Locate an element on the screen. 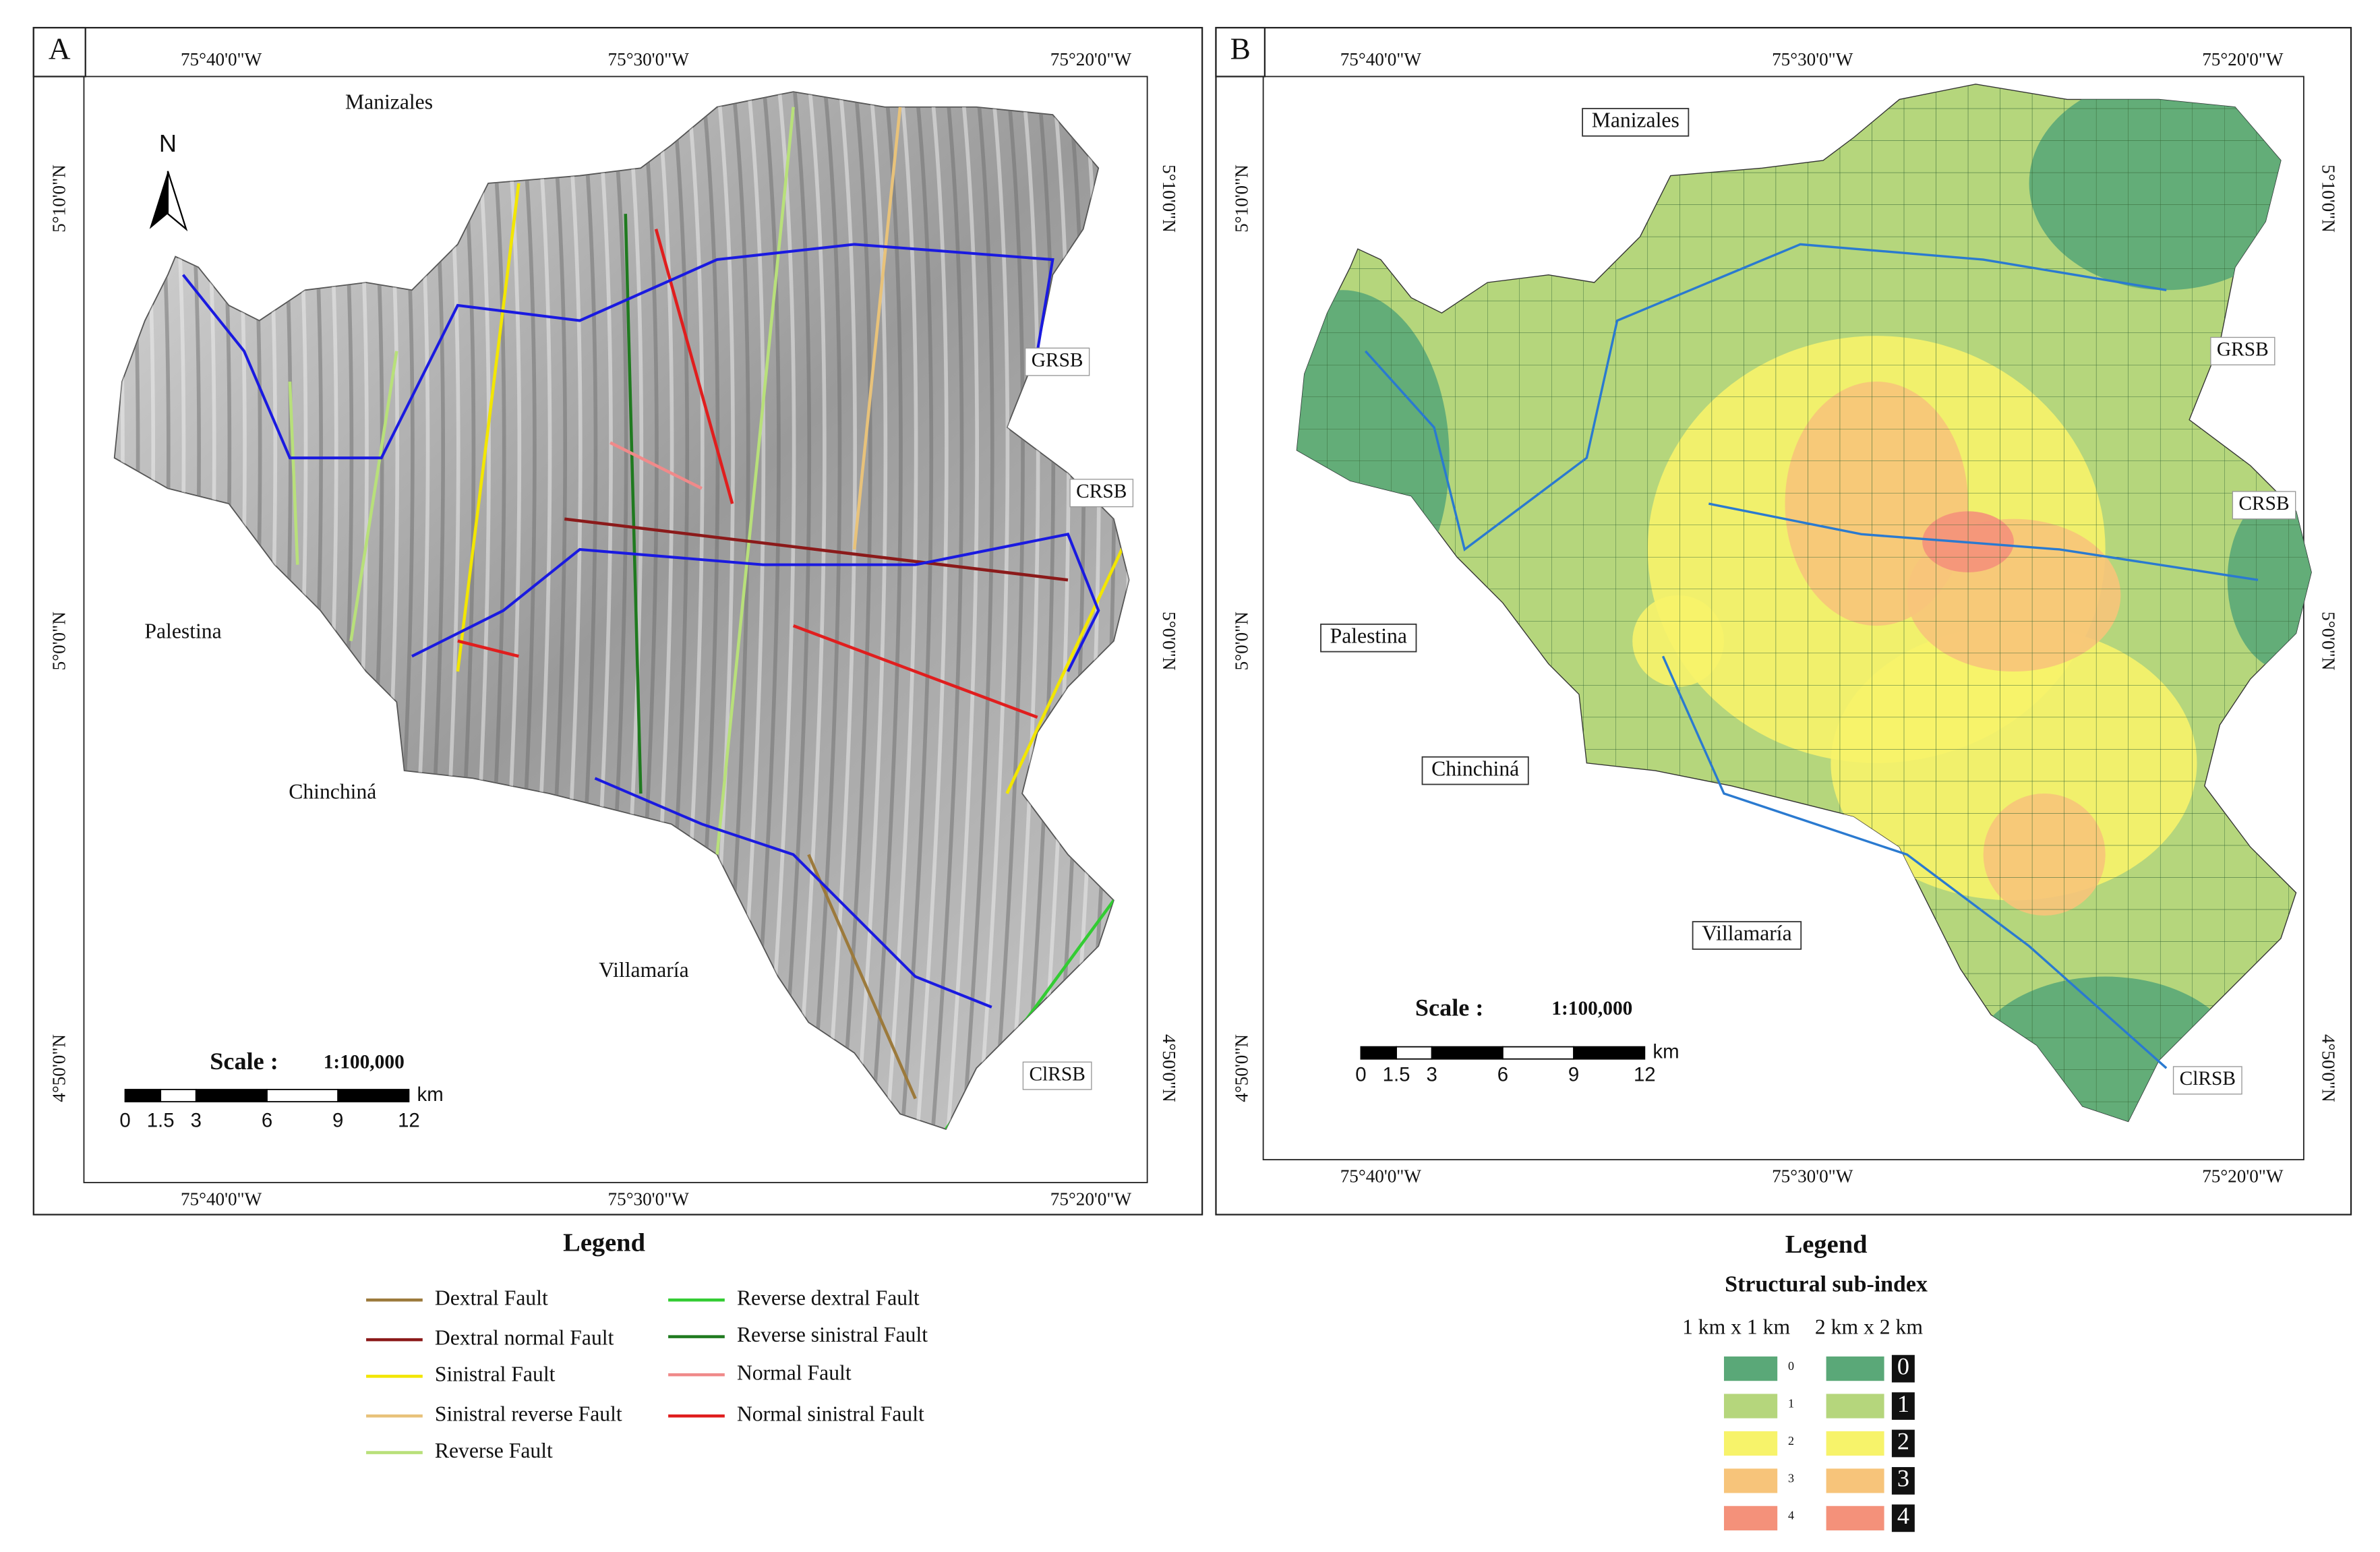 The image size is (2380, 1552). legend-label: Normal sinistral Fault is located at coordinates (831, 1414).